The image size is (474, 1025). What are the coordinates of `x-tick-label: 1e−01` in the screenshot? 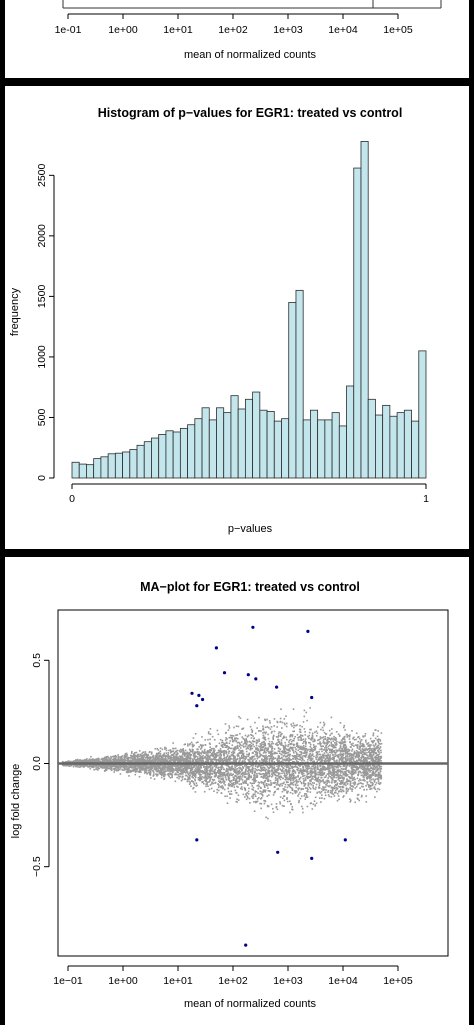 It's located at (68, 981).